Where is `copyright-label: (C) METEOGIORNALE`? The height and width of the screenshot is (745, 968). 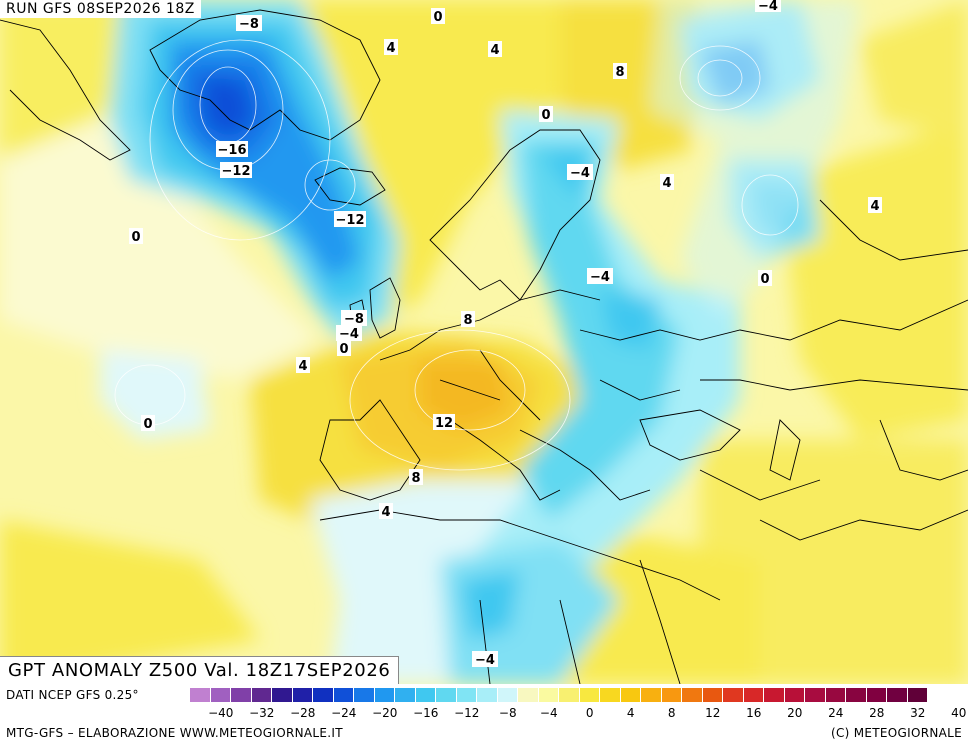 copyright-label: (C) METEOGIORNALE is located at coordinates (896, 733).